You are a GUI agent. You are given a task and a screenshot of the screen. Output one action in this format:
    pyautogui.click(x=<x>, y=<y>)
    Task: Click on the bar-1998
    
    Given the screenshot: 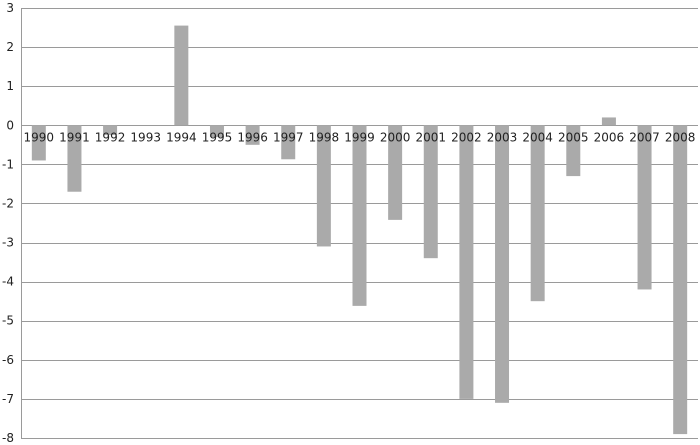 What is the action you would take?
    pyautogui.click(x=323, y=186)
    